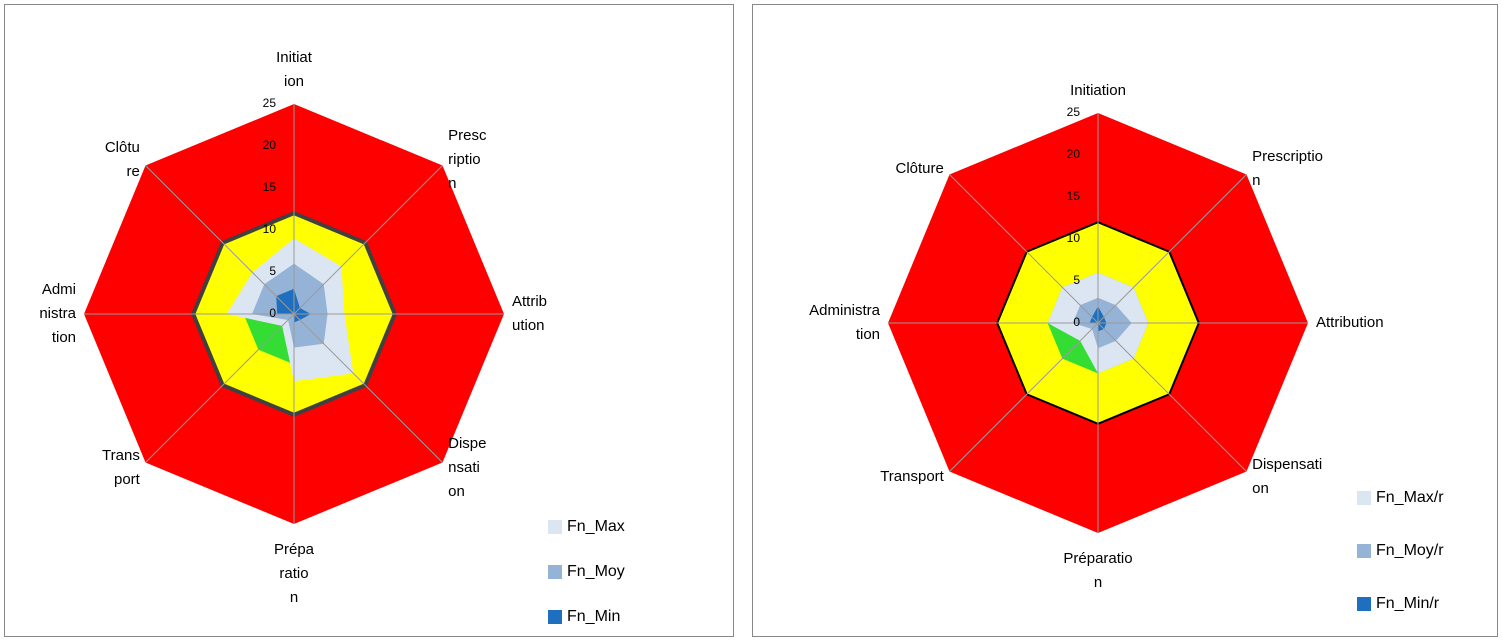 The image size is (1502, 641). What do you see at coordinates (127, 479) in the screenshot?
I see `label-line: port` at bounding box center [127, 479].